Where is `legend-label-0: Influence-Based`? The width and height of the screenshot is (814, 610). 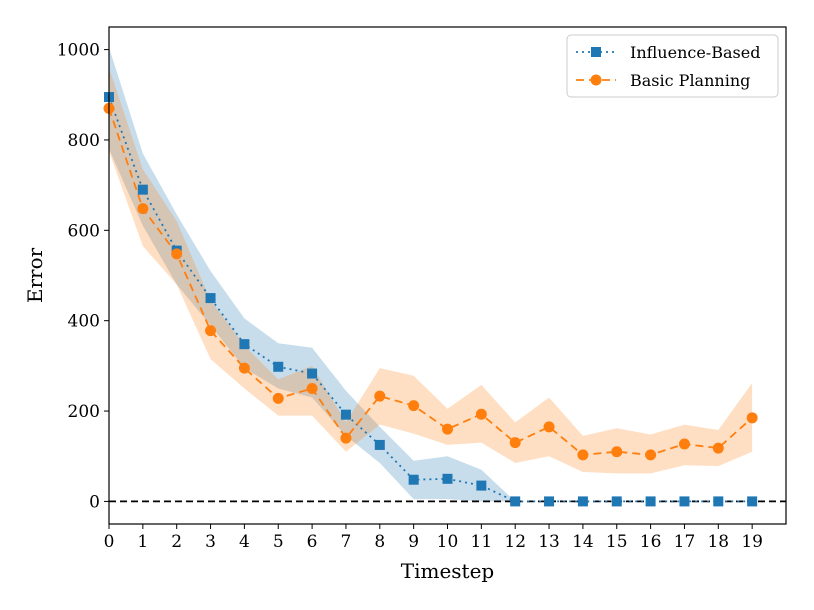 legend-label-0: Influence-Based is located at coordinates (695, 52).